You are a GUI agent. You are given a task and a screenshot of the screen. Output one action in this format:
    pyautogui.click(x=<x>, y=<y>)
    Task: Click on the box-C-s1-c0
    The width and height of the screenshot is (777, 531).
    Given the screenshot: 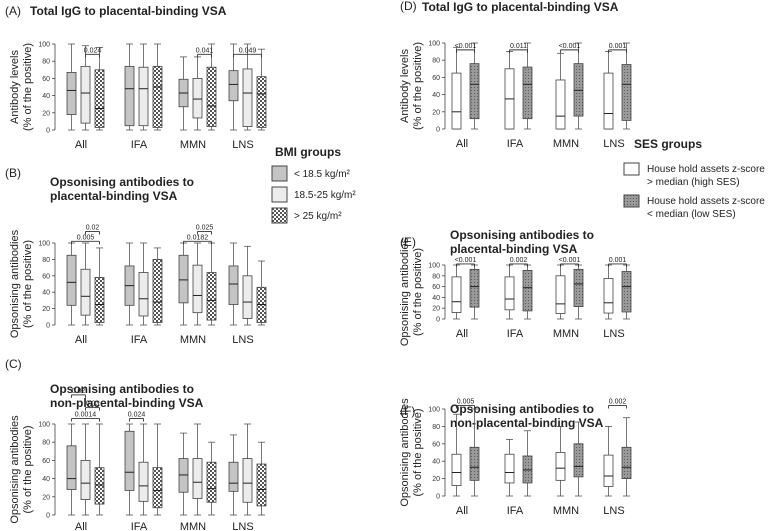 What is the action you would take?
    pyautogui.click(x=85, y=469)
    